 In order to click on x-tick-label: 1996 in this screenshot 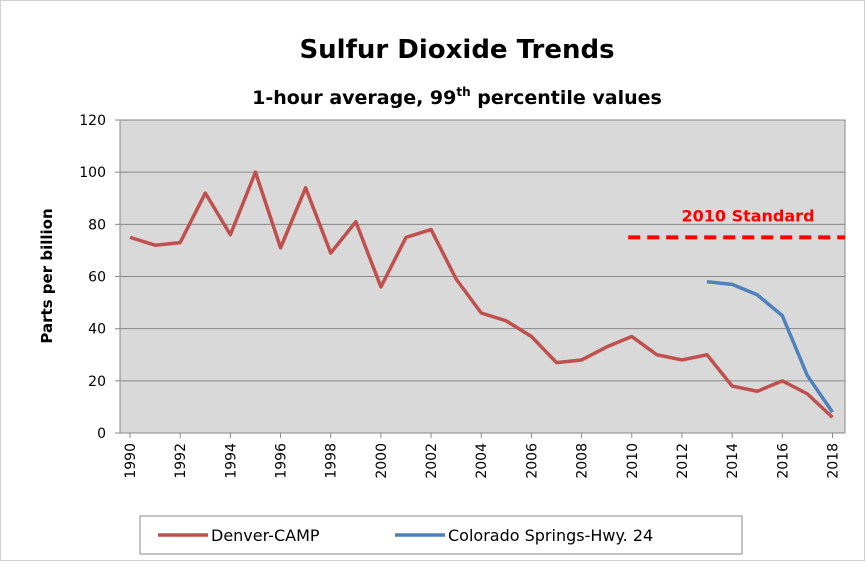, I will do `click(282, 461)`.